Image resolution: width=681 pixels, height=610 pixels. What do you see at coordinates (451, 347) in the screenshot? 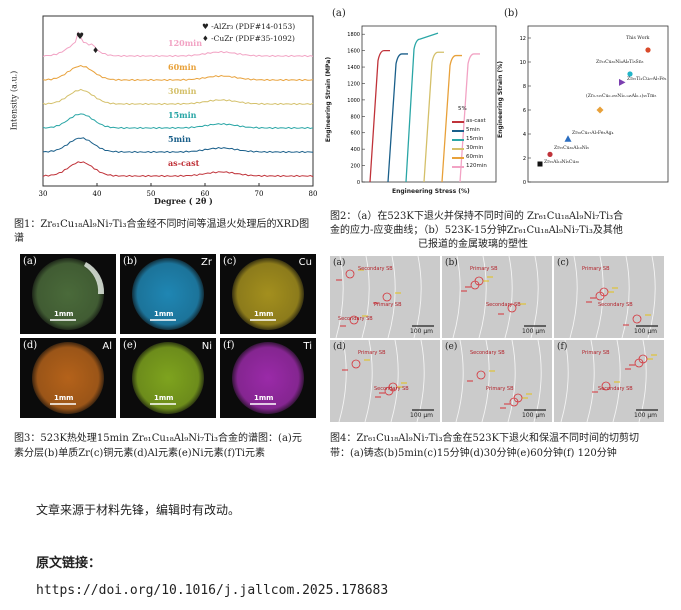
I see `sem-panel-tag: (e)` at bounding box center [451, 347].